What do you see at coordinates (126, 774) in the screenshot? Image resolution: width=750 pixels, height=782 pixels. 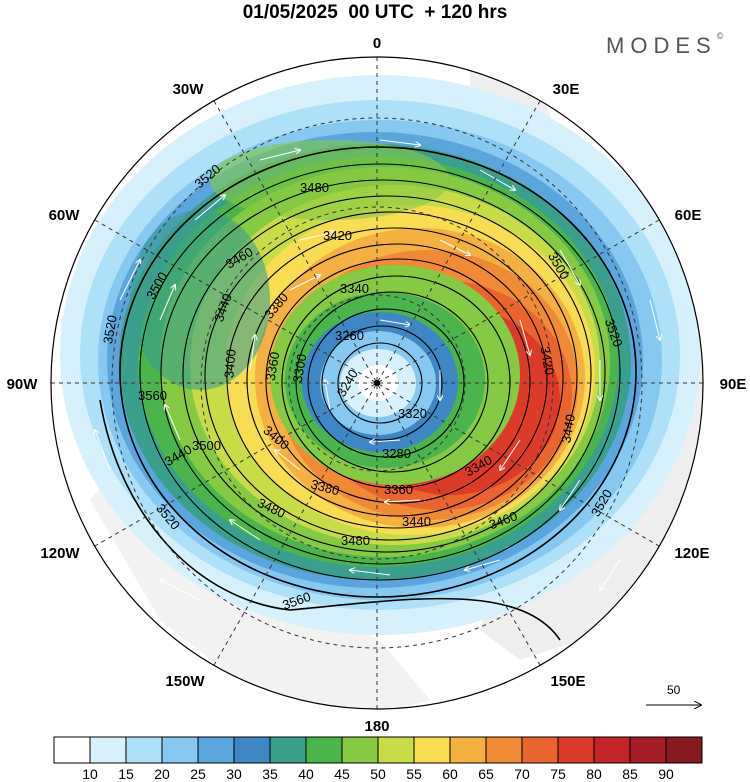 I see `colorbar-tick-label: 15` at bounding box center [126, 774].